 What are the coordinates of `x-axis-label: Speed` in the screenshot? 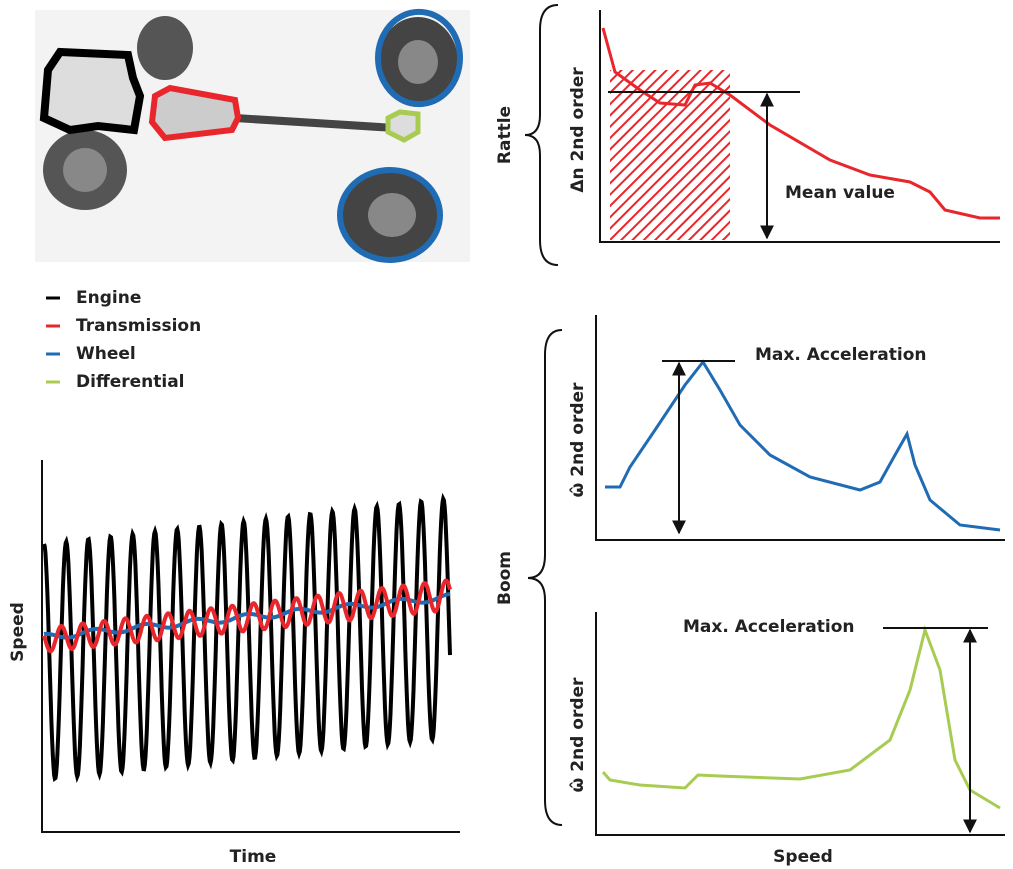 It's located at (803, 857).